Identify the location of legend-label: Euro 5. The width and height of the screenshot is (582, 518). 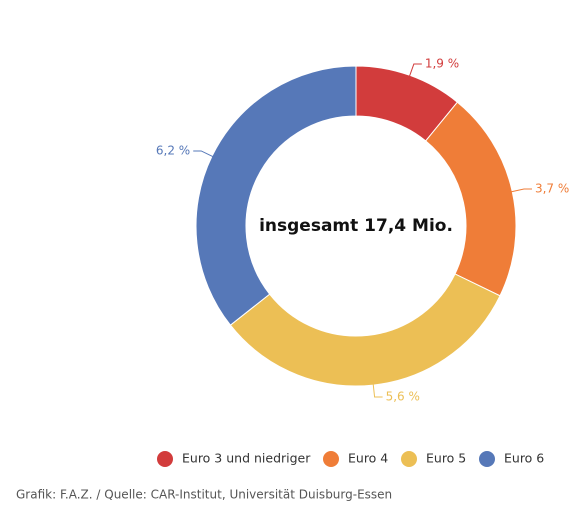
(446, 458).